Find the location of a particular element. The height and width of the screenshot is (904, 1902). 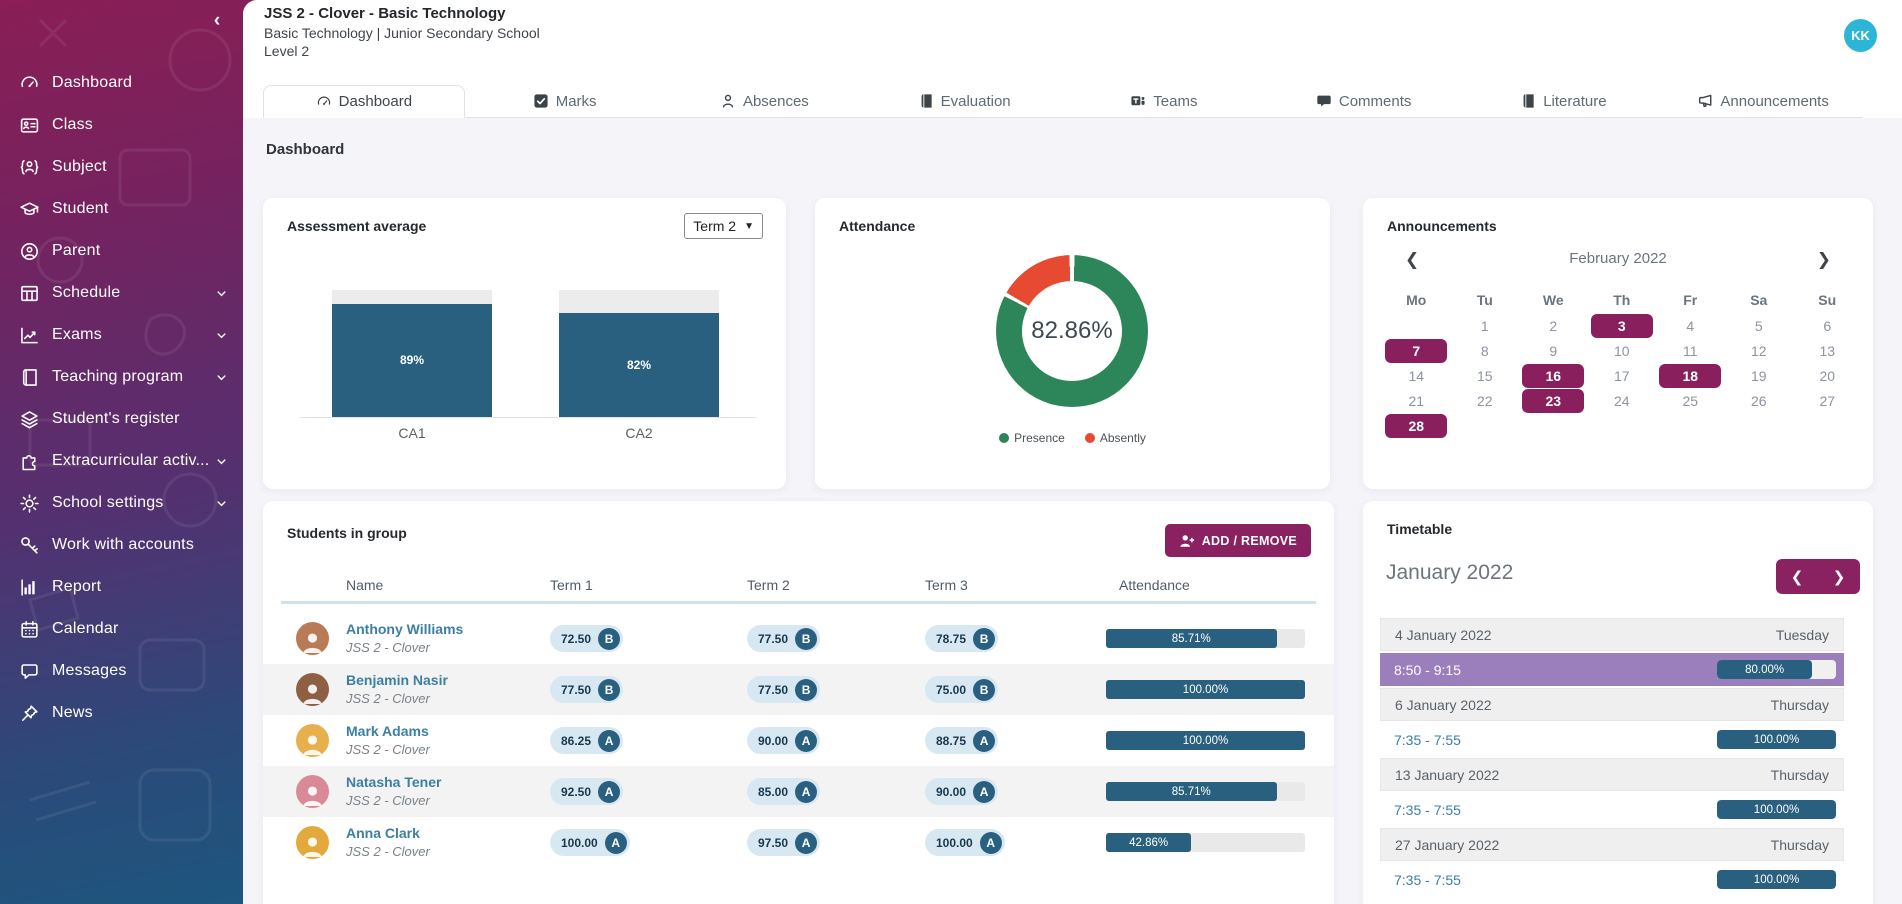

calendar-week-row: 28 is located at coordinates (1622, 425).